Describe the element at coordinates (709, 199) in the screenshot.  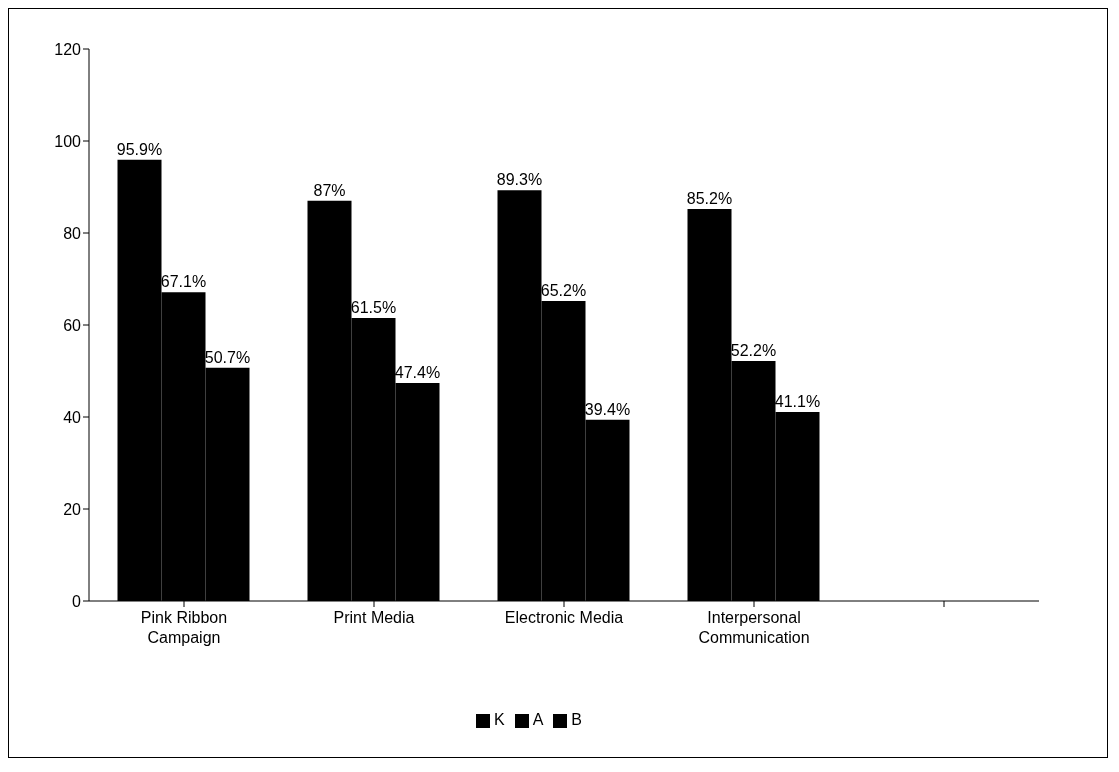
I see `data-label: 85.2%` at that location.